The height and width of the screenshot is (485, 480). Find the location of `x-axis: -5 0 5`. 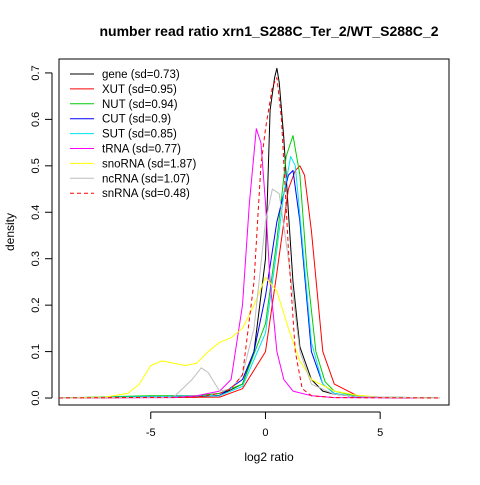

x-axis: -5 0 5 is located at coordinates (264, 425).